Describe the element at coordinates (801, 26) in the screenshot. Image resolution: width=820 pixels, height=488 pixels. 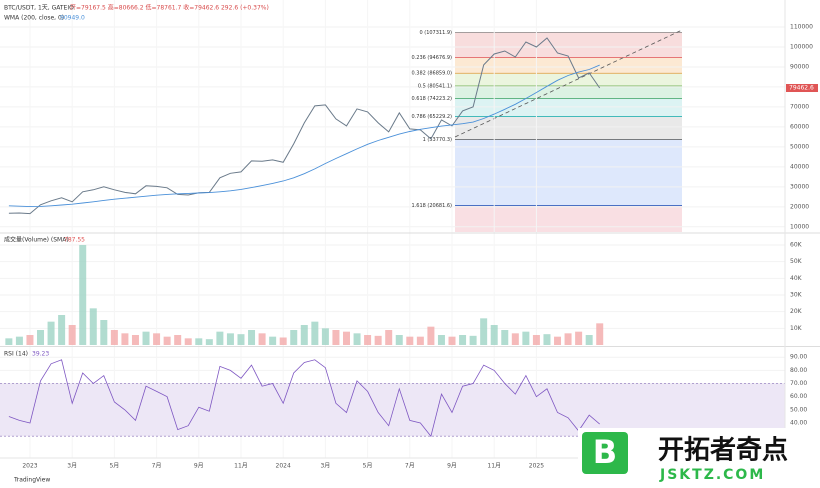
I see `y-tick-label: 110000` at that location.